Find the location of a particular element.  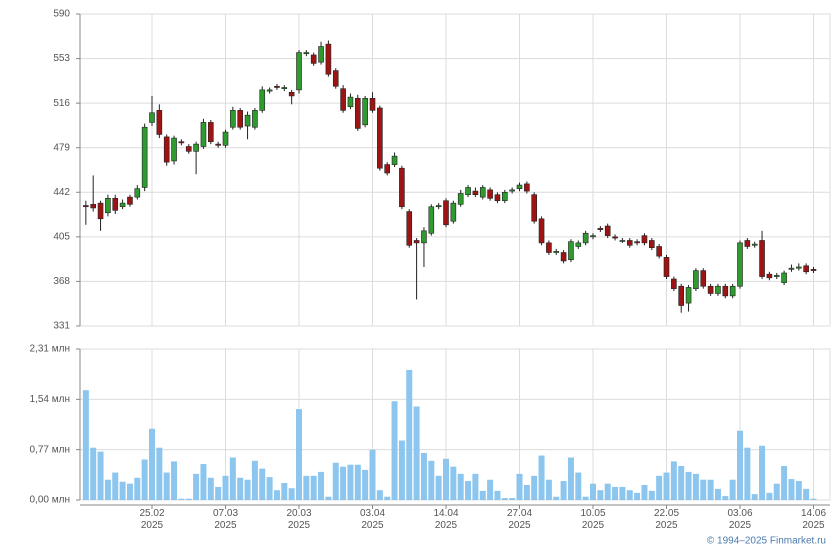

y-tick-label: 331 is located at coordinates (61, 326).